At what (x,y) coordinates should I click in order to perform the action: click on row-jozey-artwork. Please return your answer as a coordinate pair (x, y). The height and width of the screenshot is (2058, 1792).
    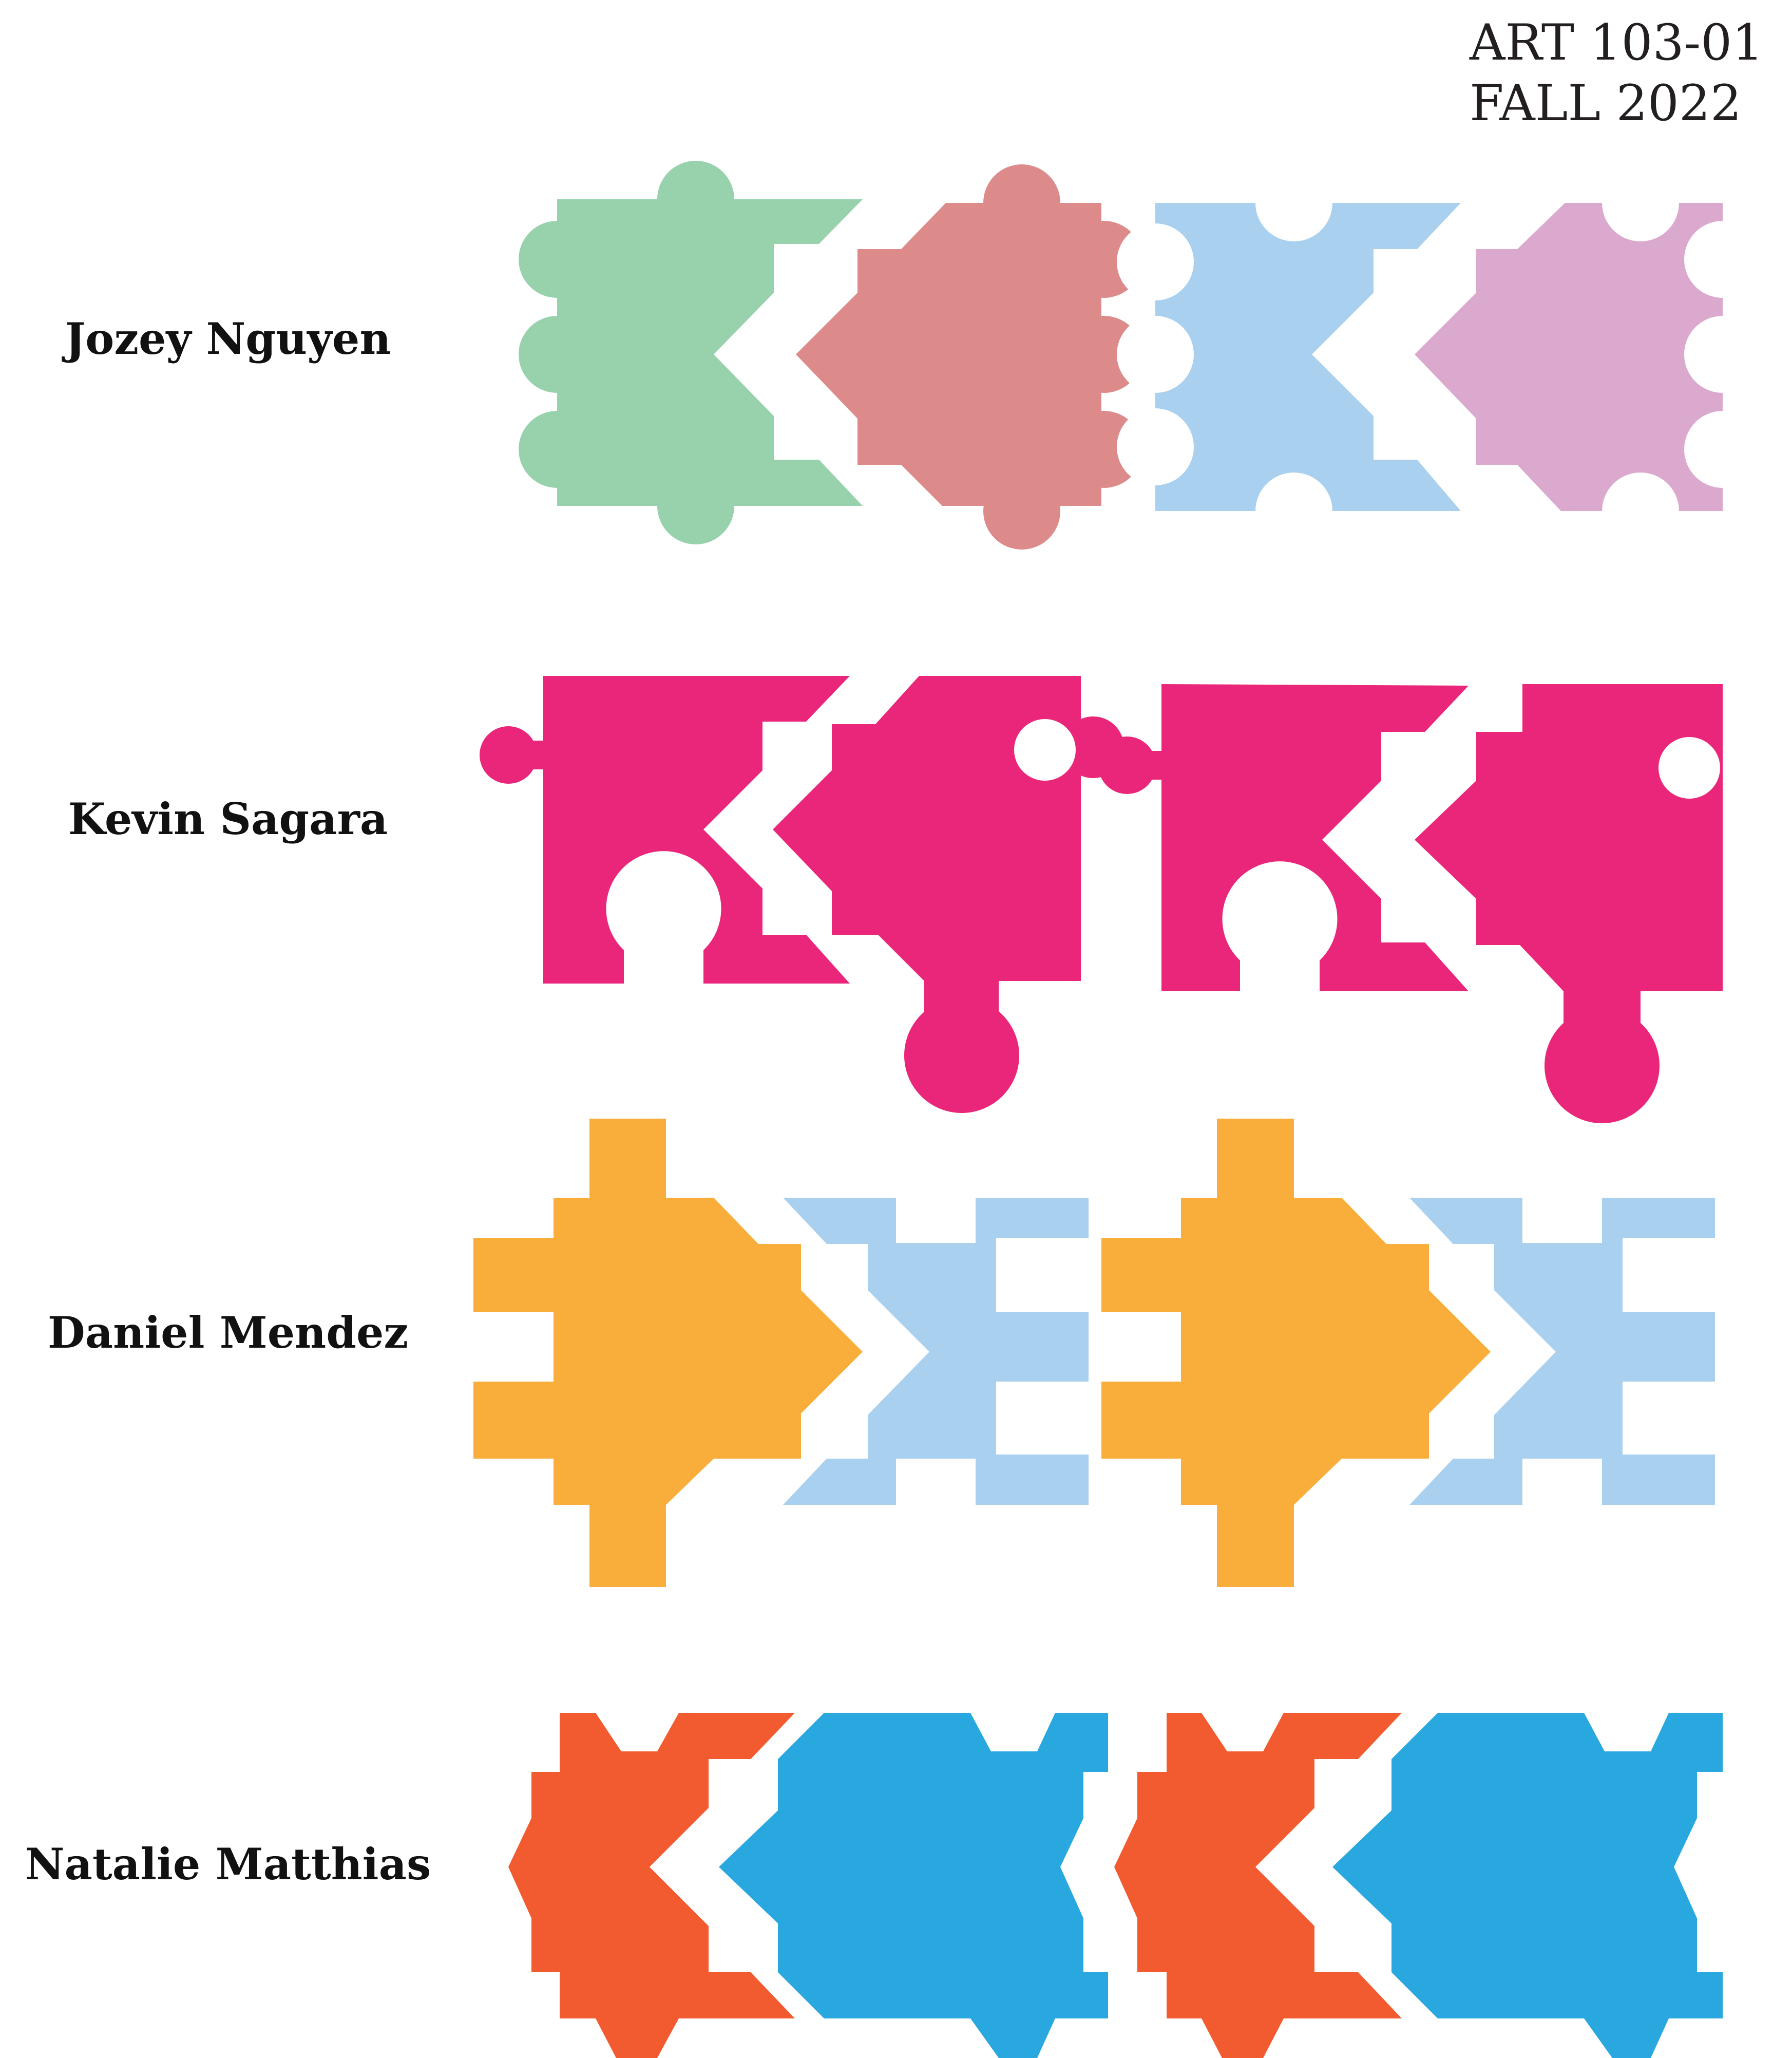
    Looking at the image, I should click on (1140, 355).